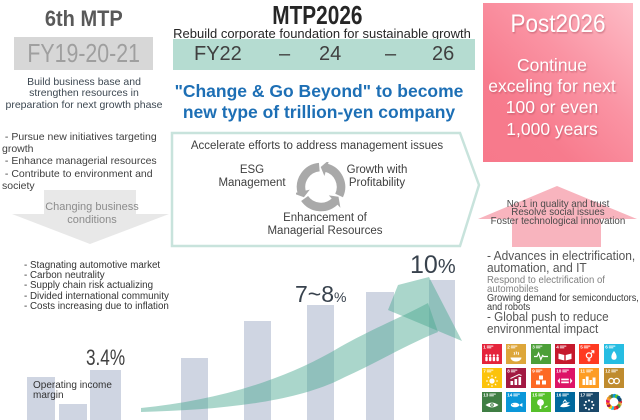  What do you see at coordinates (581, 346) in the screenshot?
I see `svg-text: 5` at bounding box center [581, 346].